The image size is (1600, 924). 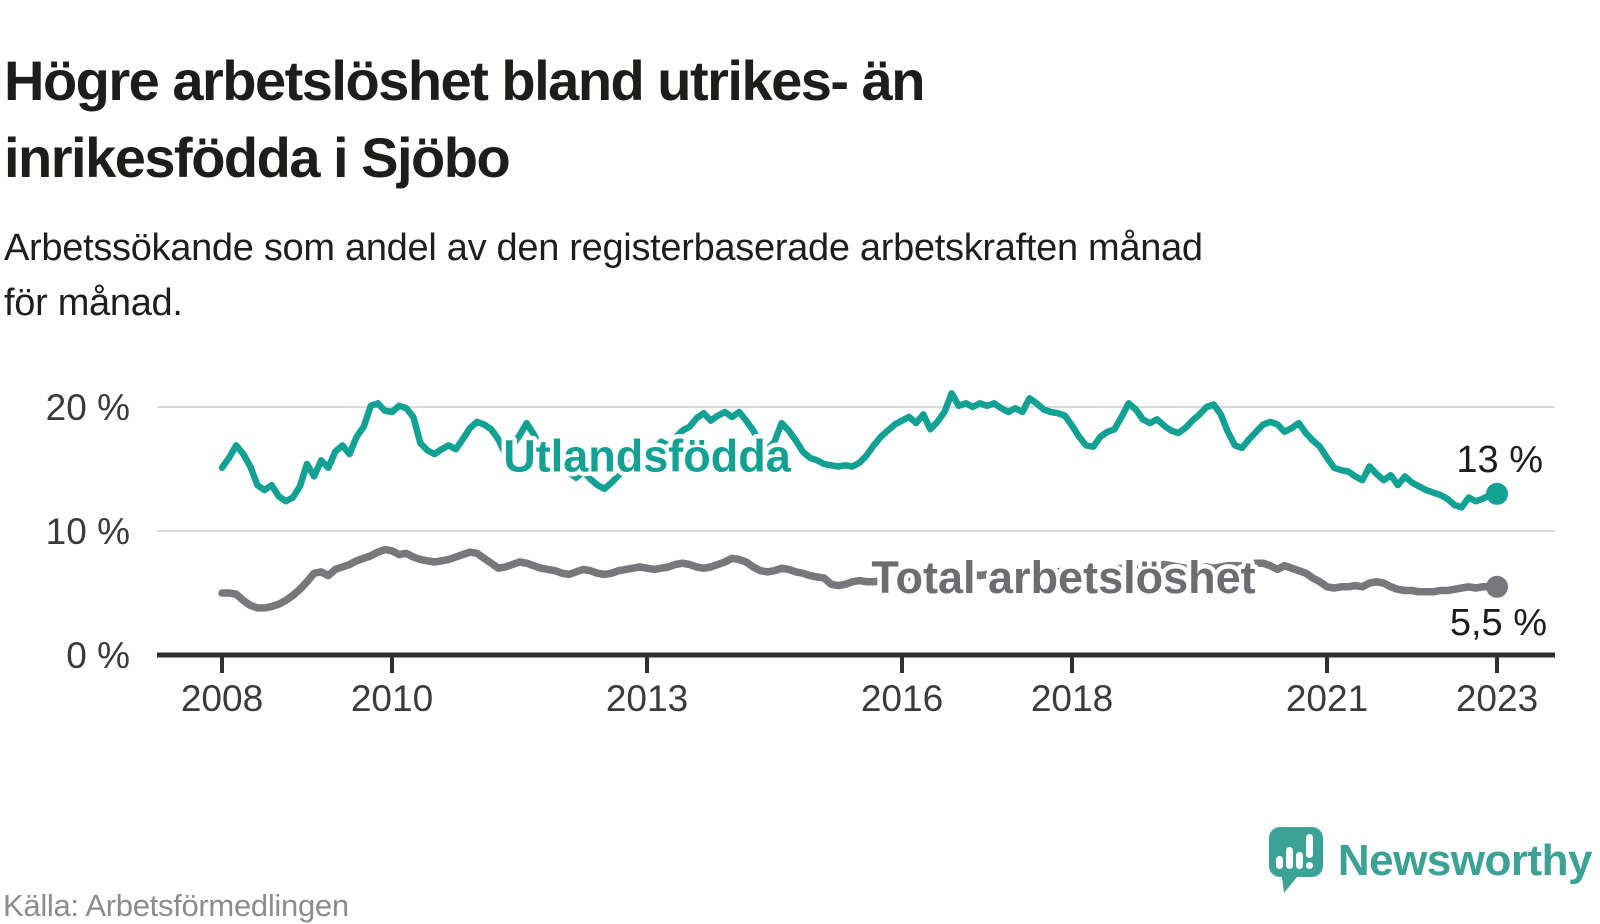 What do you see at coordinates (647, 698) in the screenshot?
I see `x-tick-label: 2013` at bounding box center [647, 698].